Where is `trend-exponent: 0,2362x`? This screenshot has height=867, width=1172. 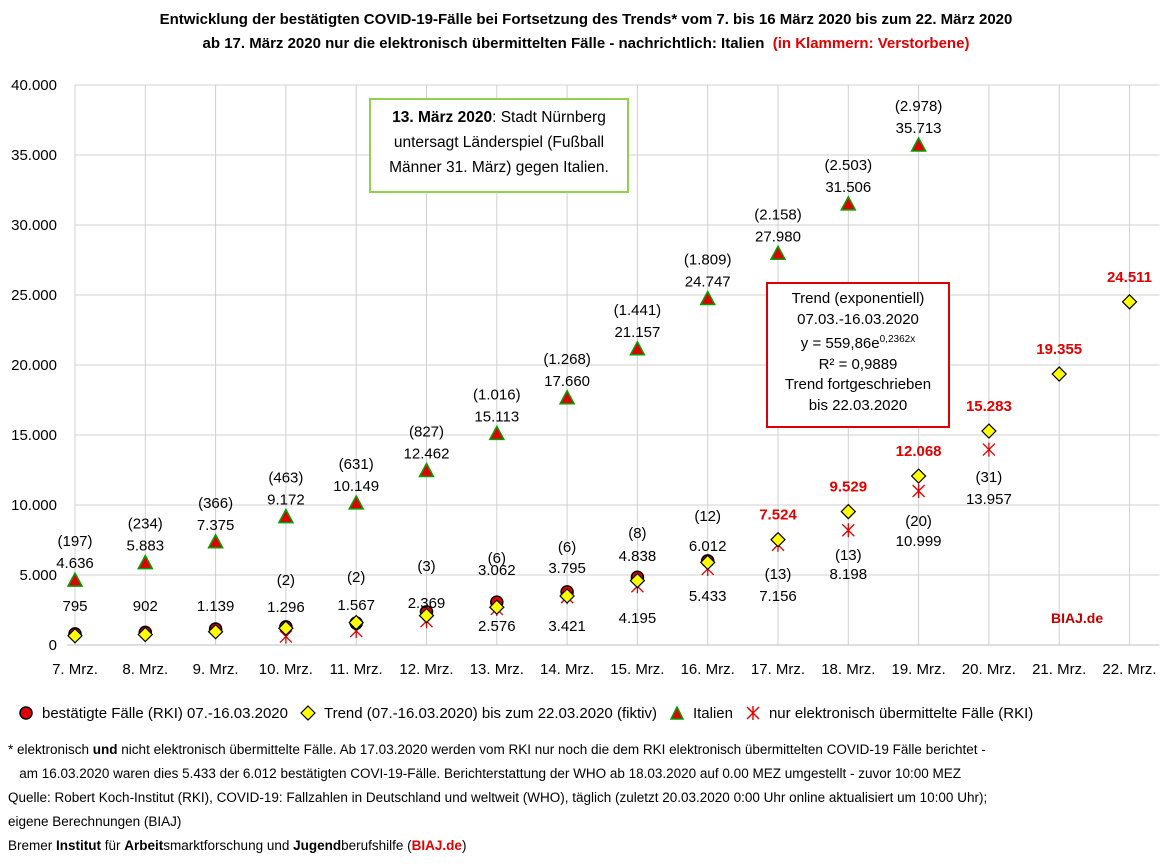 trend-exponent: 0,2362x is located at coordinates (897, 339).